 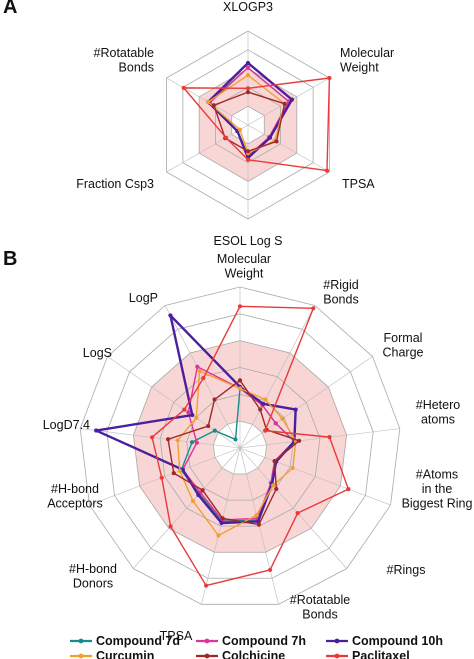 I want to click on legend-marker-colchicine, so click(x=207, y=656).